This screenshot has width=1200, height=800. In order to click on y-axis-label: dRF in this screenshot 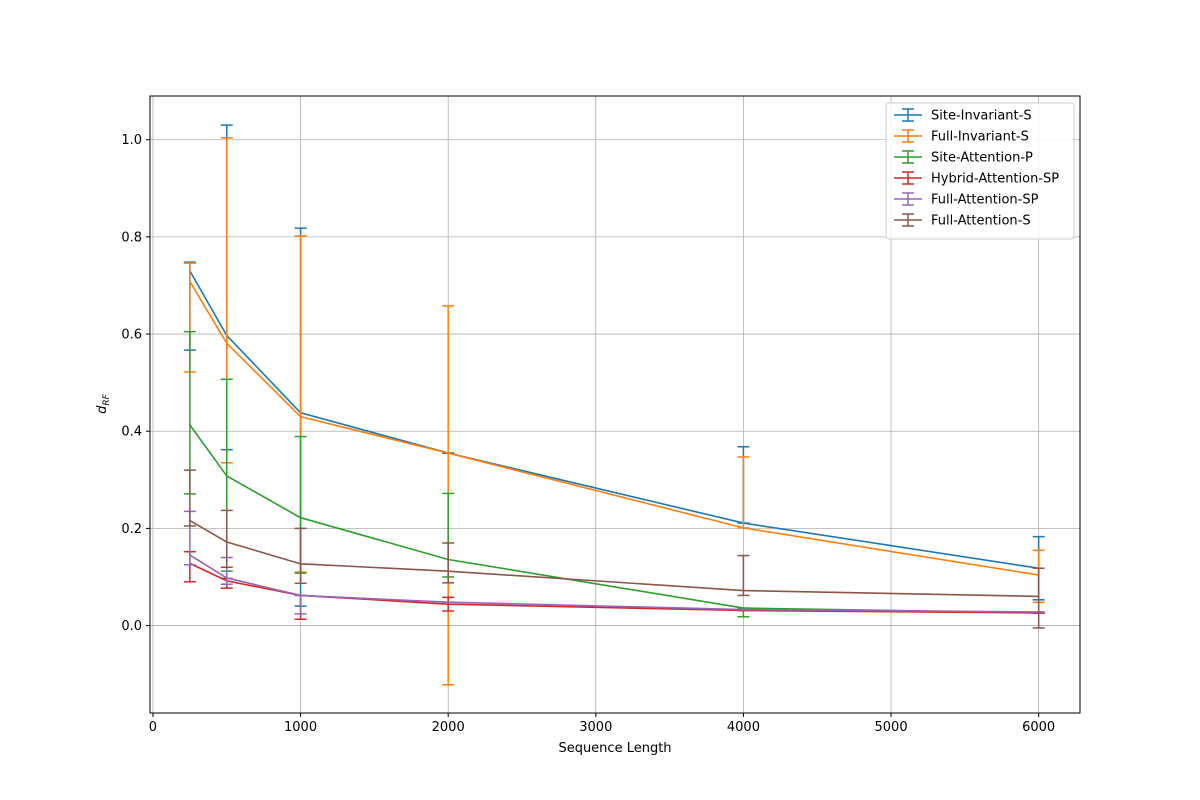, I will do `click(103, 403)`.